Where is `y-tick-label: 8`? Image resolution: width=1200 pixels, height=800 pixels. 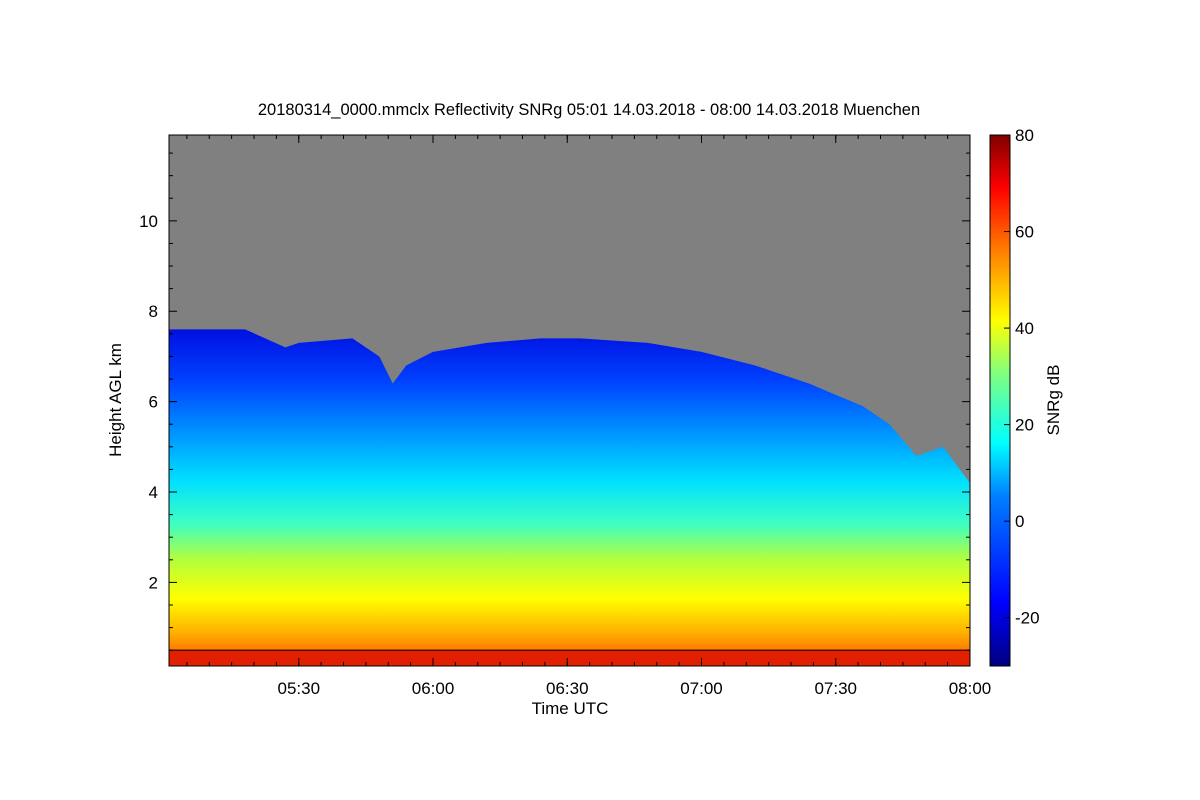
y-tick-label: 8 is located at coordinates (153, 311).